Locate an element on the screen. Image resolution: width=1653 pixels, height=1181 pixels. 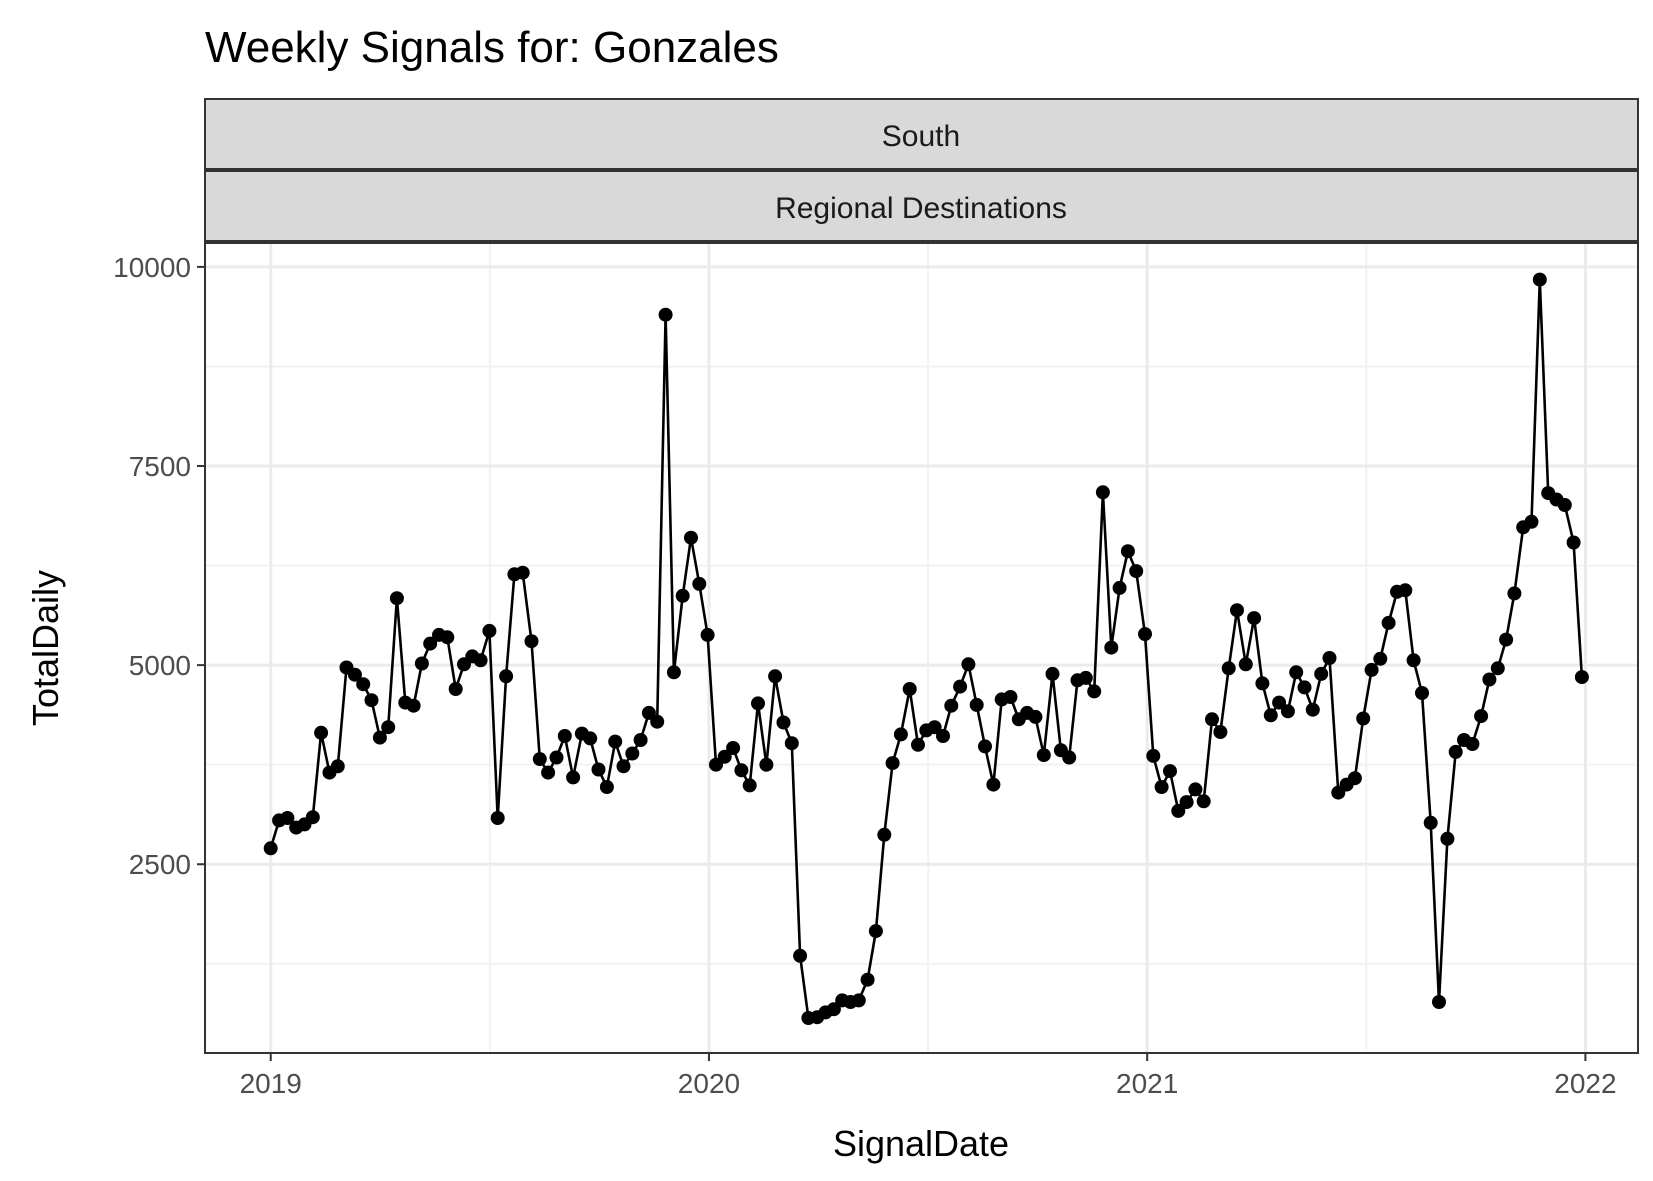
facet-strip-region is located at coordinates (921, 134).